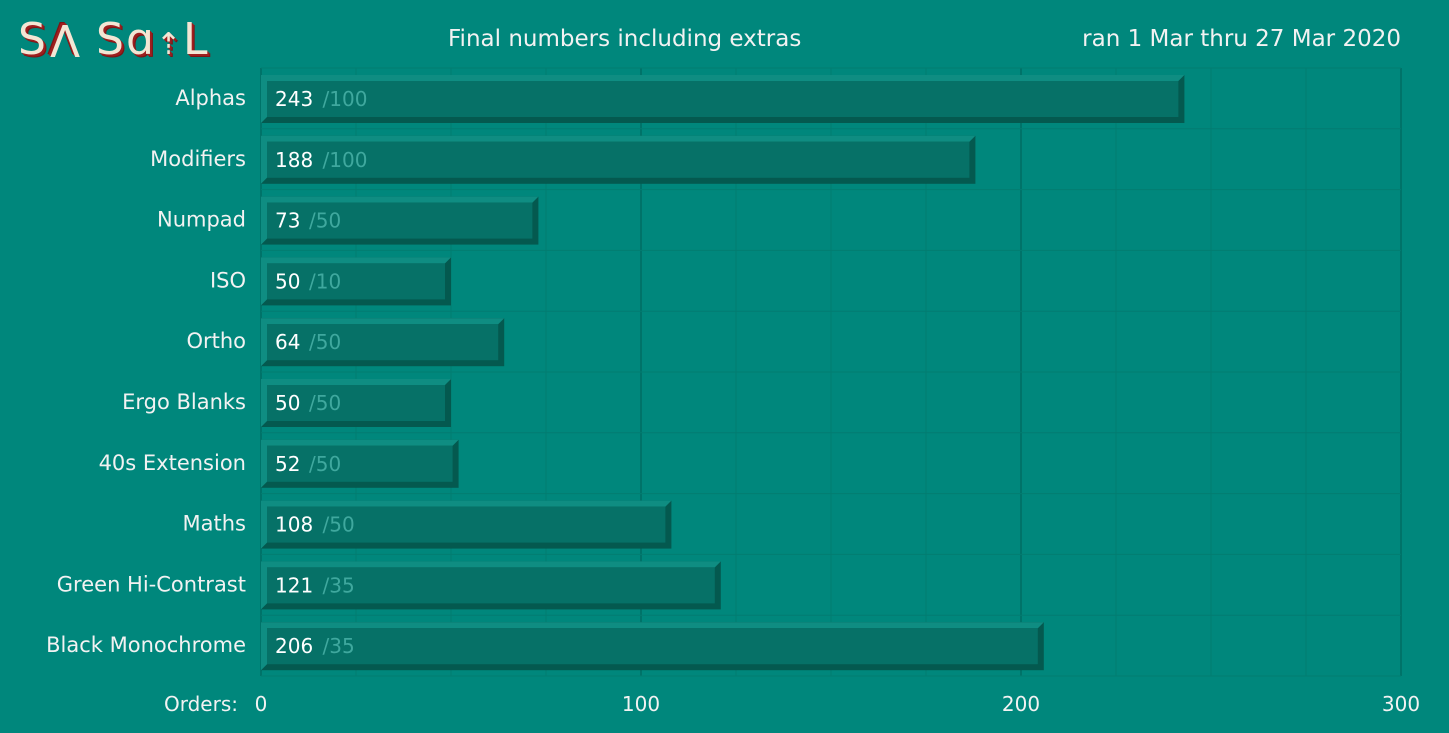 This screenshot has height=733, width=1449. Describe the element at coordinates (1401, 704) in the screenshot. I see `x-tick-label: 300` at that location.